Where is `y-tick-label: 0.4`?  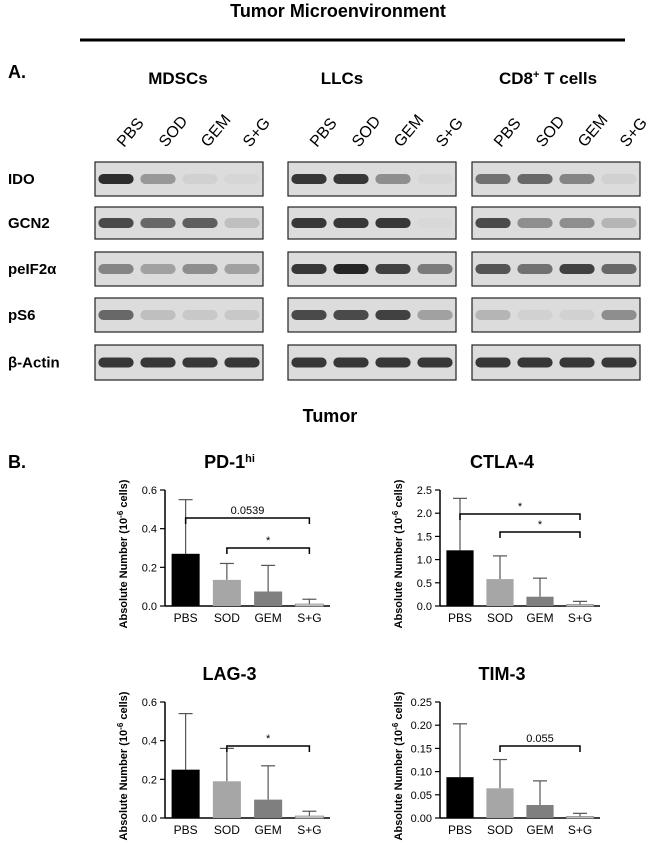
y-tick-label: 0.4 is located at coordinates (149, 530).